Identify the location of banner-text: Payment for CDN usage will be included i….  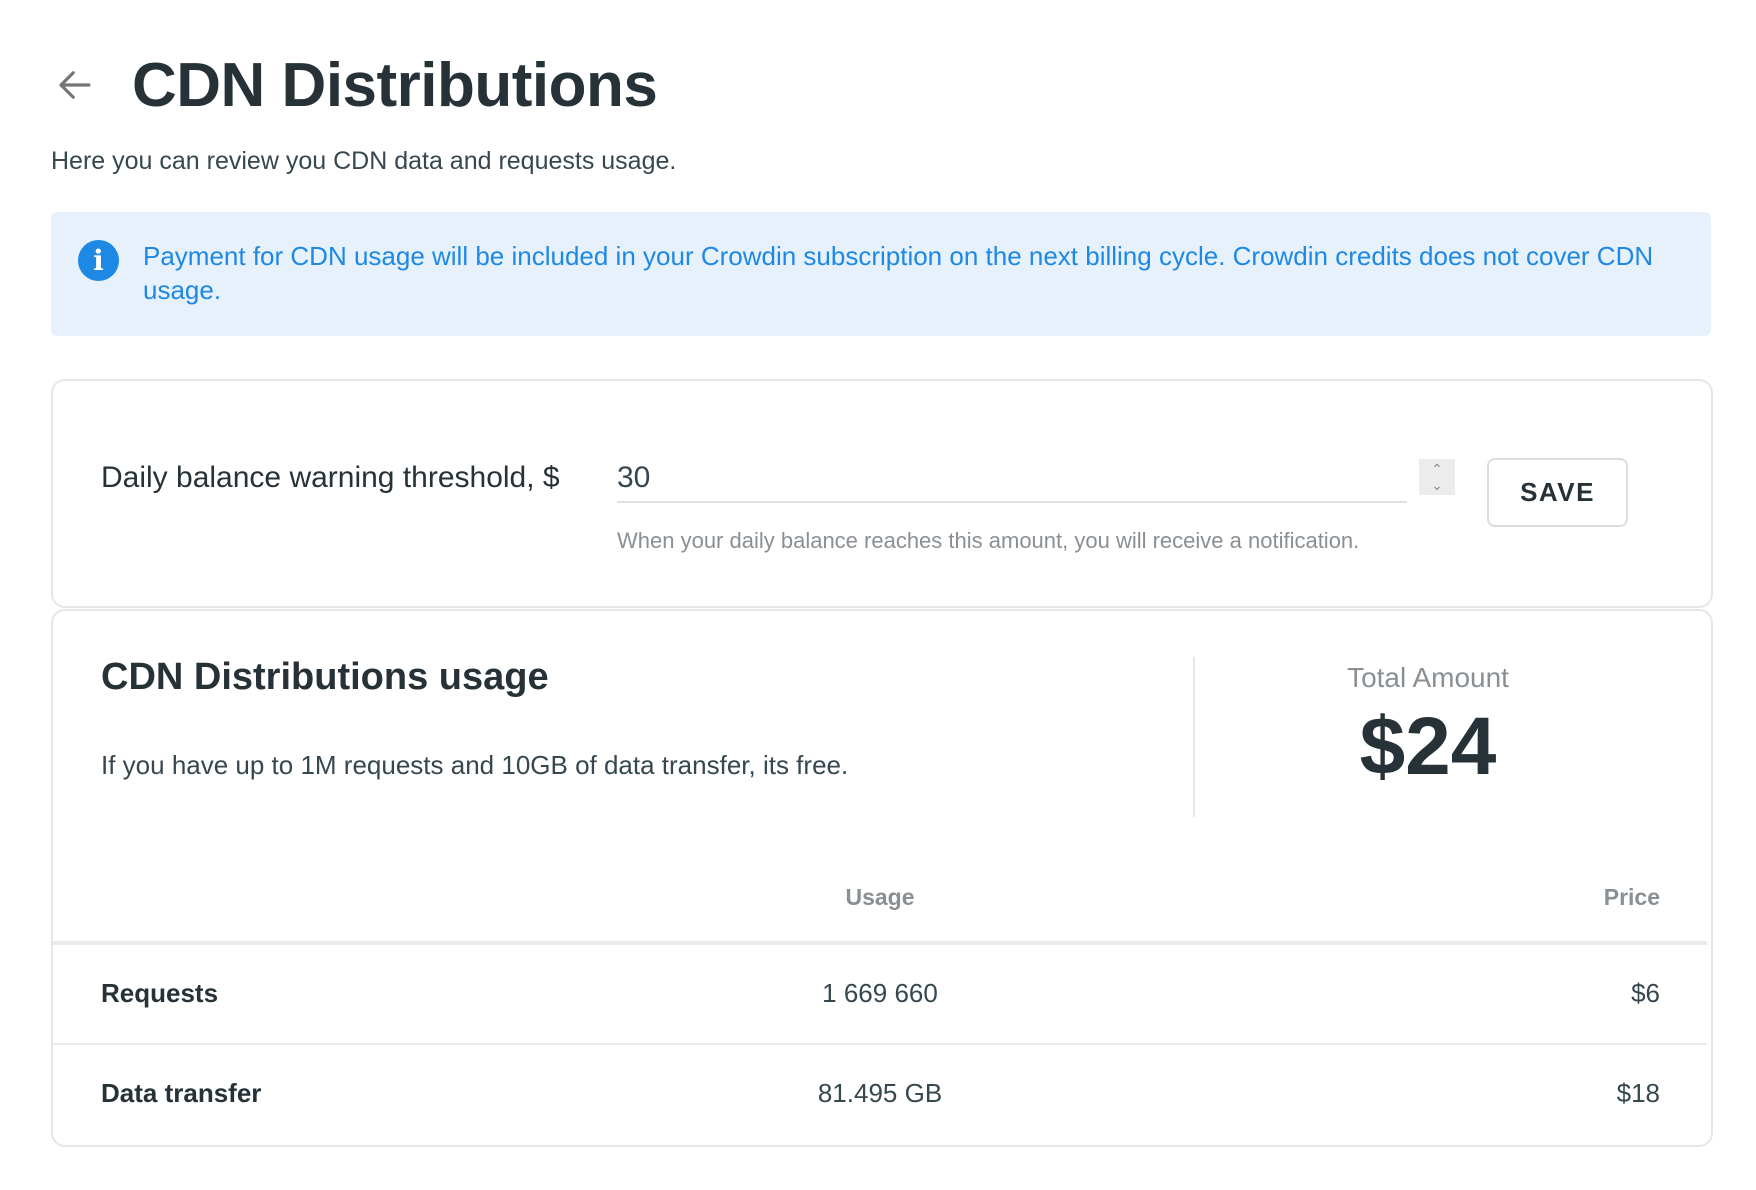
(898, 273).